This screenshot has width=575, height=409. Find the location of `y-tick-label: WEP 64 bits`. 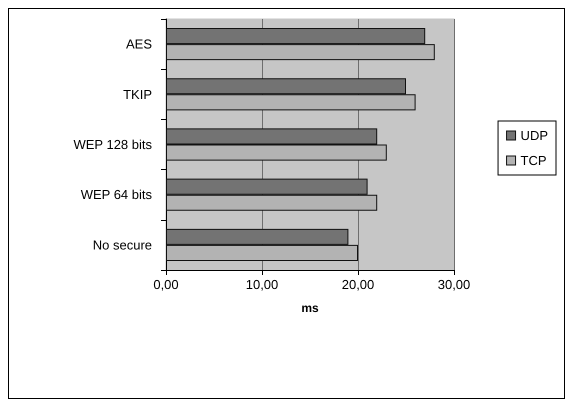

y-tick-label: WEP 64 bits is located at coordinates (116, 194).